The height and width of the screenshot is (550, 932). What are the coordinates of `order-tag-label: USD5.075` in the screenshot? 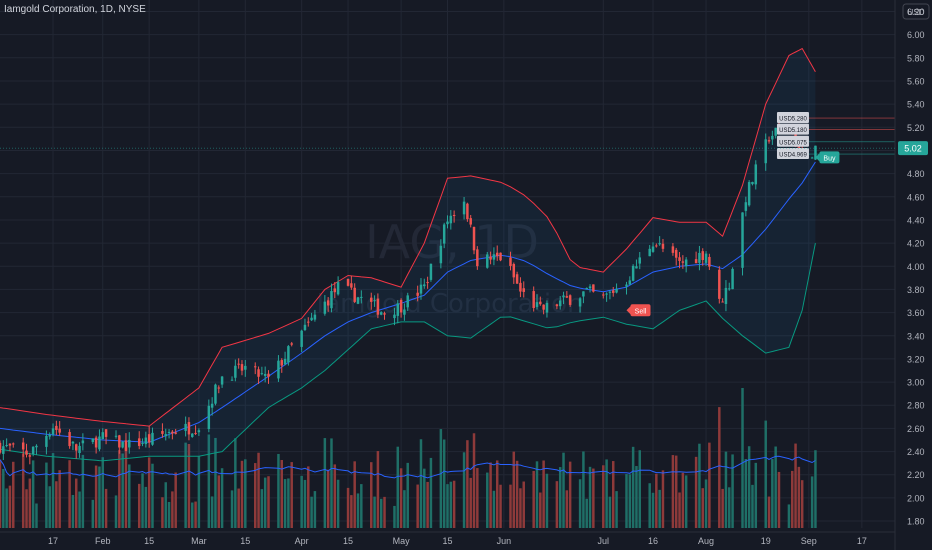 It's located at (793, 143).